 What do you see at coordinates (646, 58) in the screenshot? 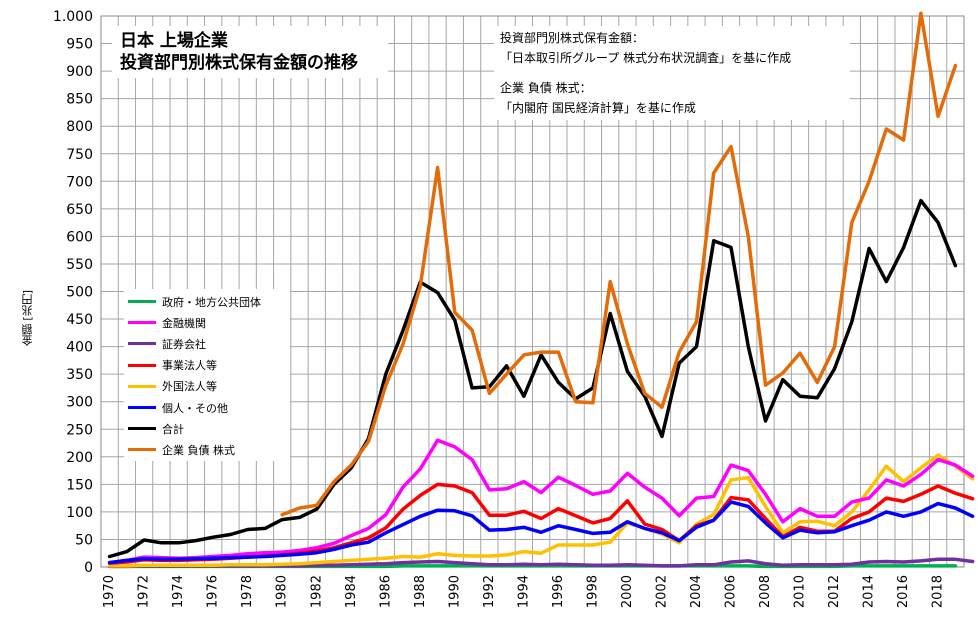
I see `source-note-line: 「日本取引所グループ 株式分布状況調査」を基に作成` at bounding box center [646, 58].